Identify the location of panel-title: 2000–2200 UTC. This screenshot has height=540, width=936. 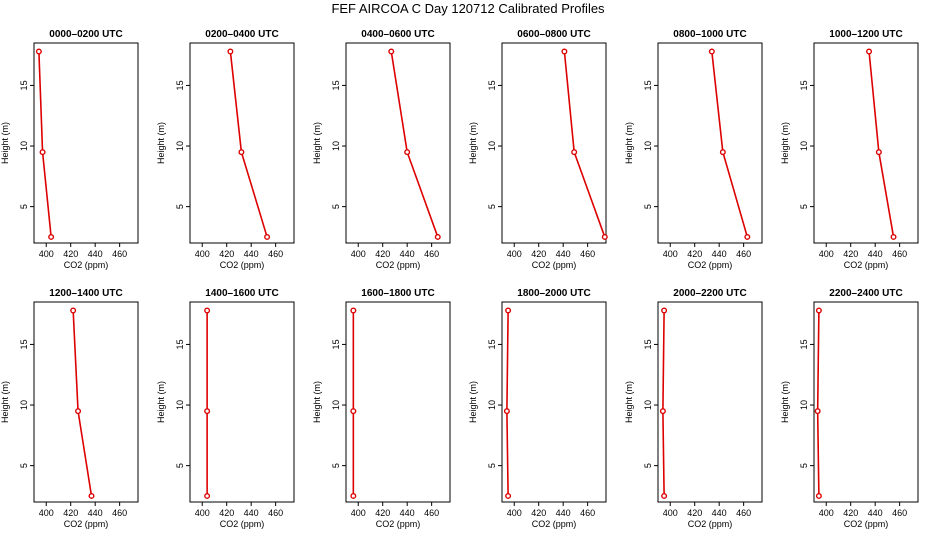
(709, 293).